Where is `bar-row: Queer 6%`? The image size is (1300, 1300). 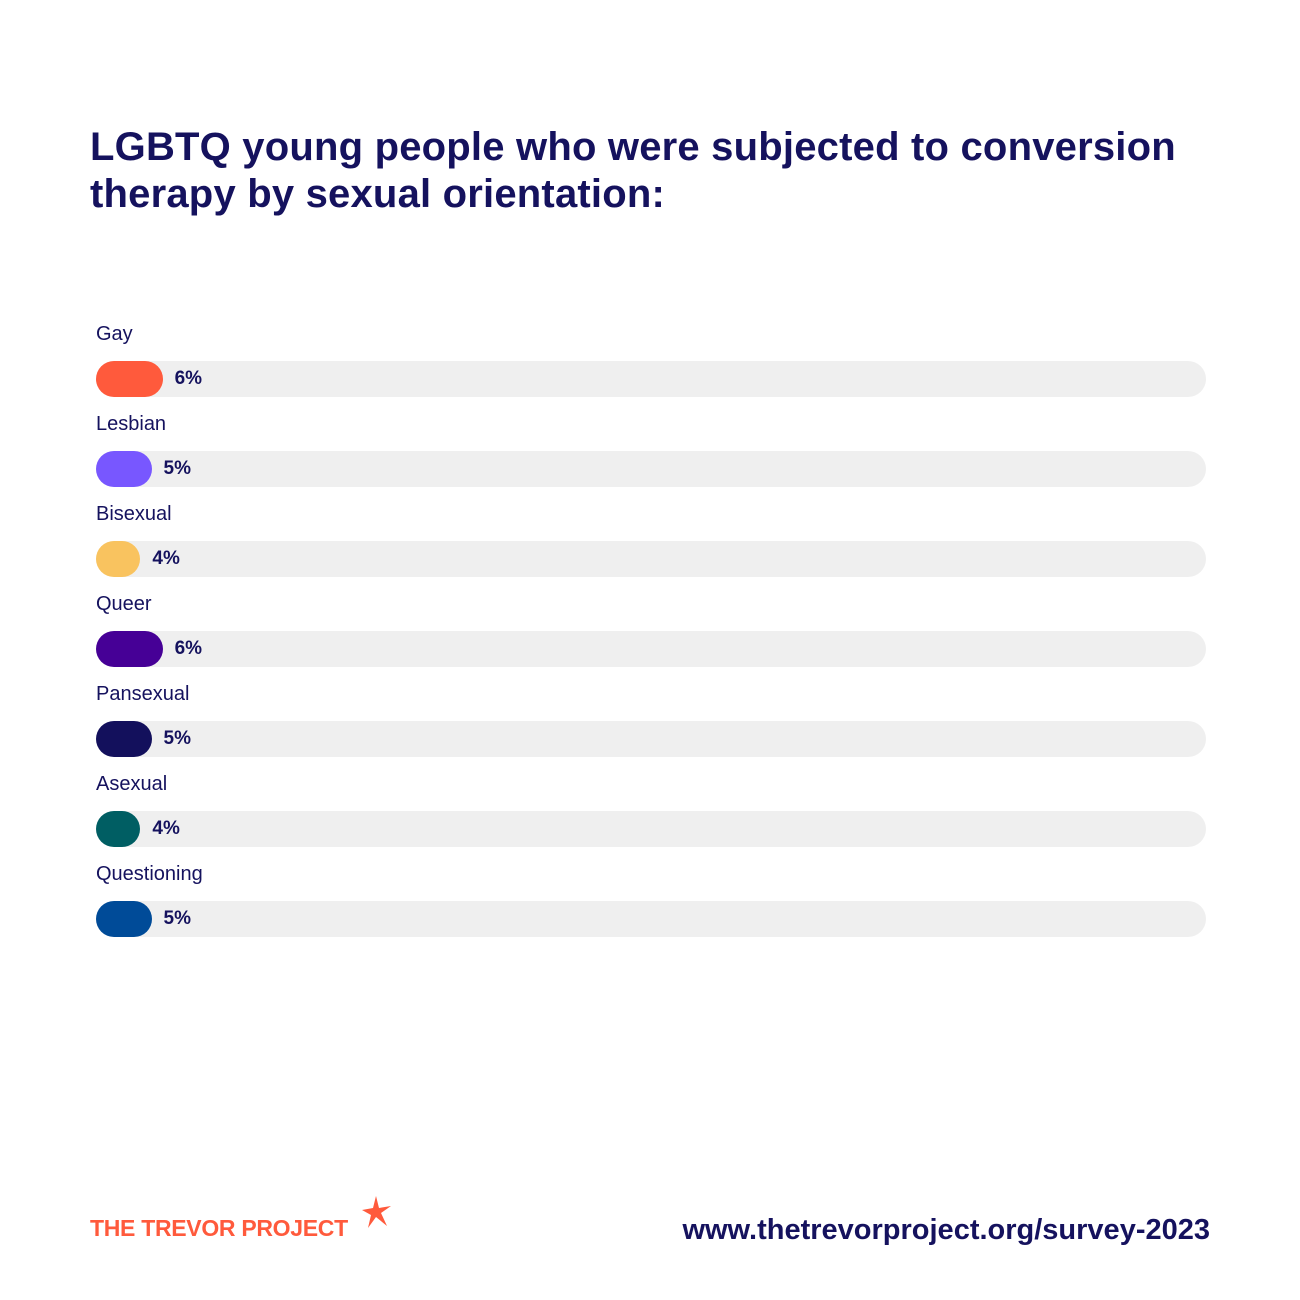 bar-row: Queer 6% is located at coordinates (651, 630).